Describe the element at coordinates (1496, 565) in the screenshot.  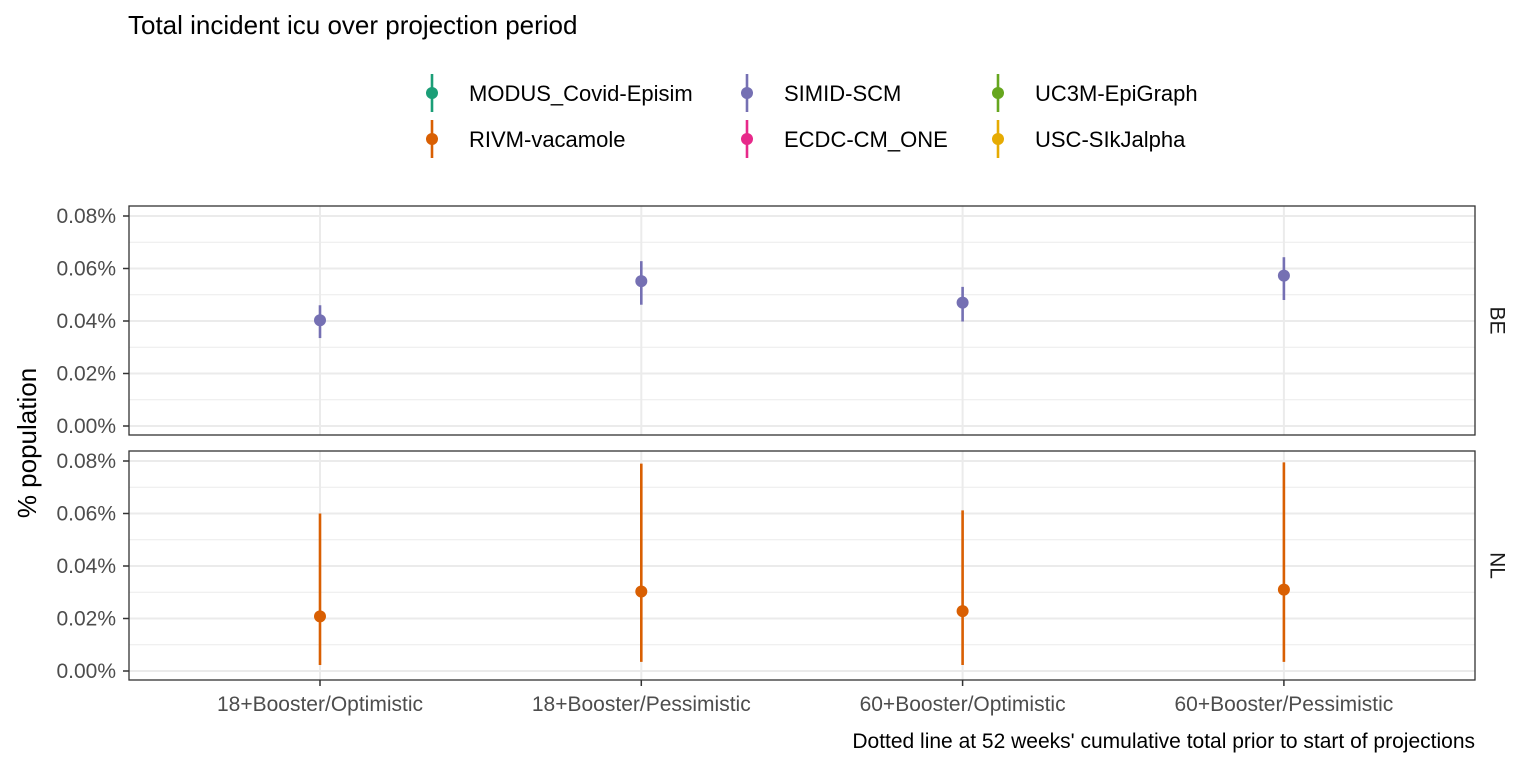
I see `strip-label: NL` at that location.